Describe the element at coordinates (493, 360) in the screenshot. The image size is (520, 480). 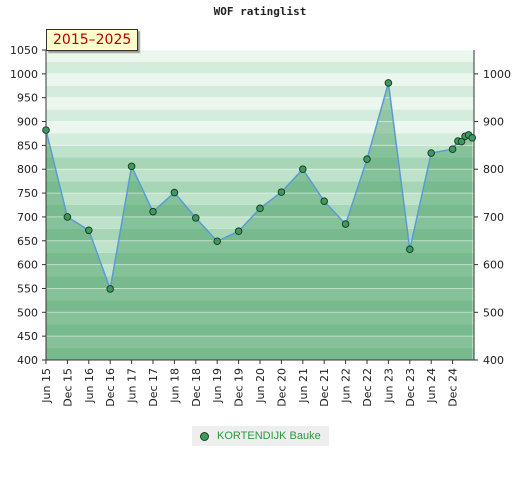
I see `y-tick-label-right: 400` at that location.